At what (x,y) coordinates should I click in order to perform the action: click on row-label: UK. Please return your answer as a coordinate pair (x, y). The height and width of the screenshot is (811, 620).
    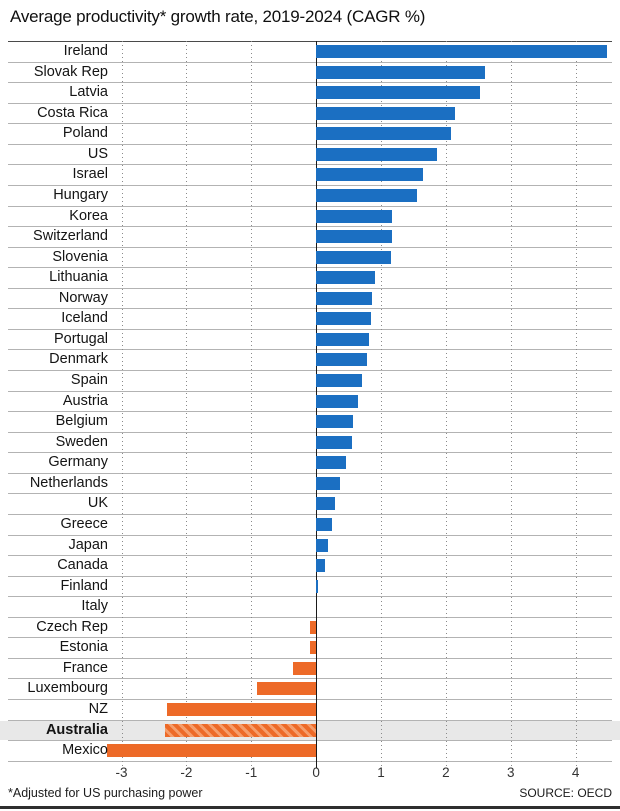
    Looking at the image, I should click on (97, 503).